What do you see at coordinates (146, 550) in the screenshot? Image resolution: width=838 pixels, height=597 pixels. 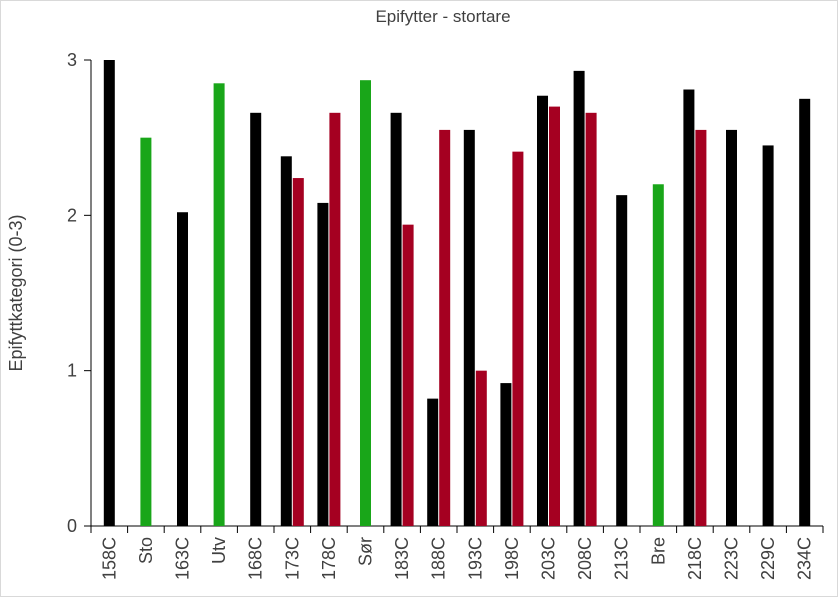 I see `x-tick-label: Sto` at bounding box center [146, 550].